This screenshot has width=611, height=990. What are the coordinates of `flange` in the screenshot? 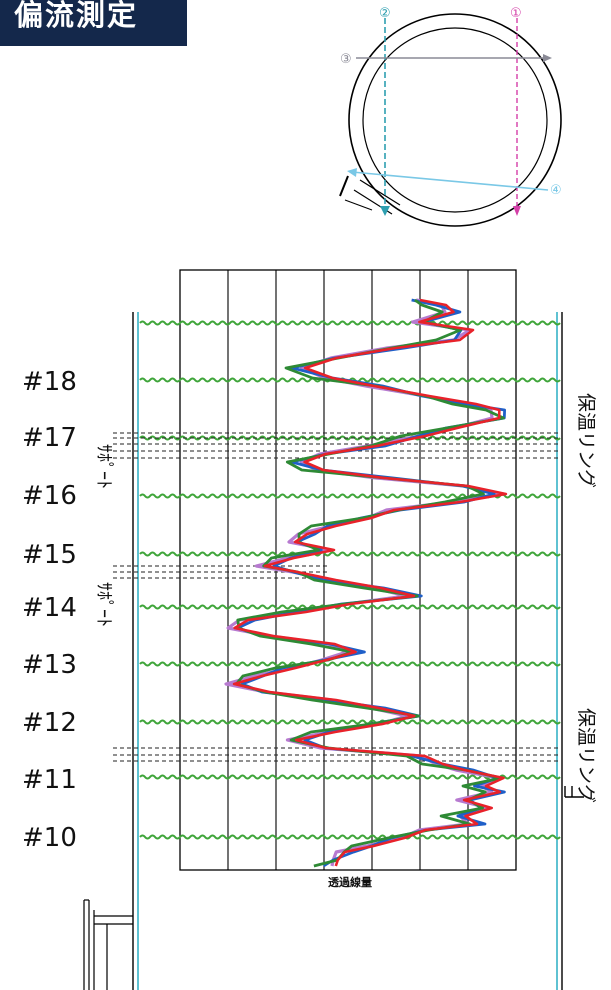 It's located at (108, 944).